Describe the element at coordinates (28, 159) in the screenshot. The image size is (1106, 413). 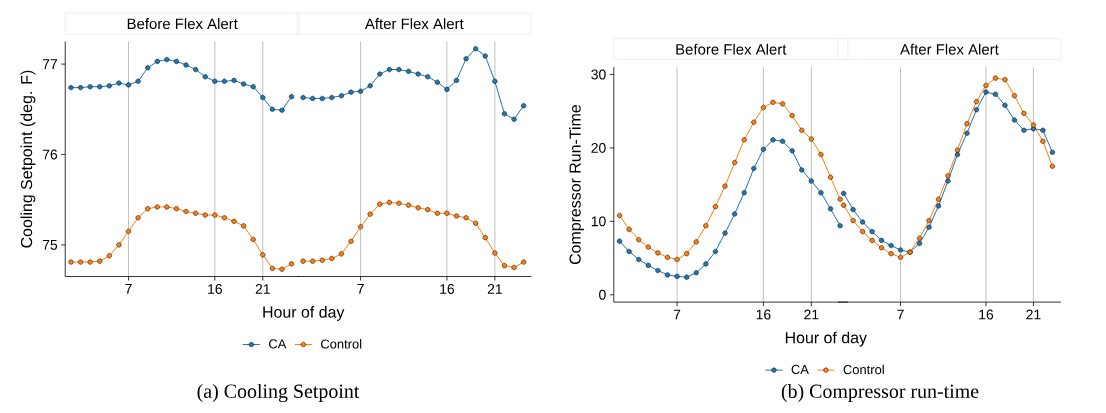
I see `y-axis-title: Cooling Setpoint (deg. F)` at that location.